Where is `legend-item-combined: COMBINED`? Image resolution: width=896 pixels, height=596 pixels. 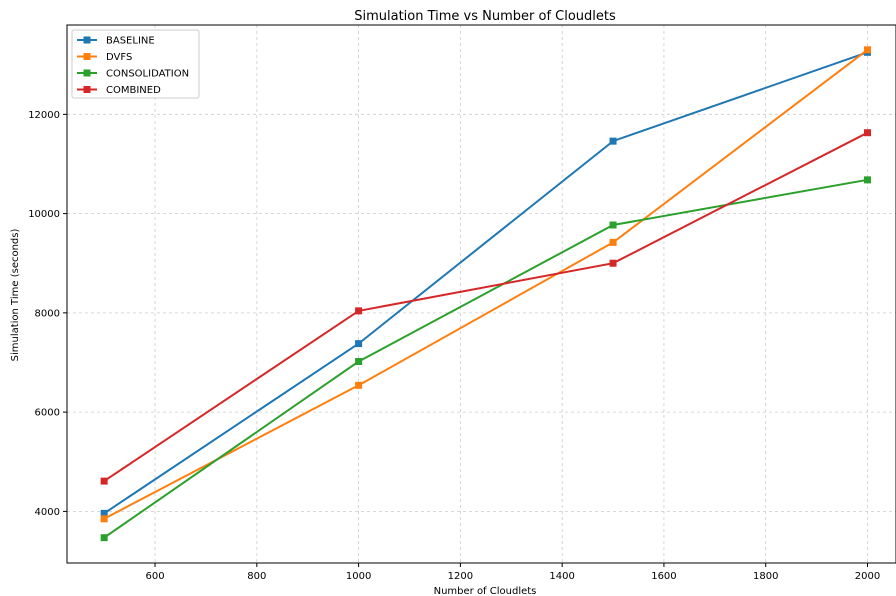 legend-item-combined: COMBINED is located at coordinates (119, 90).